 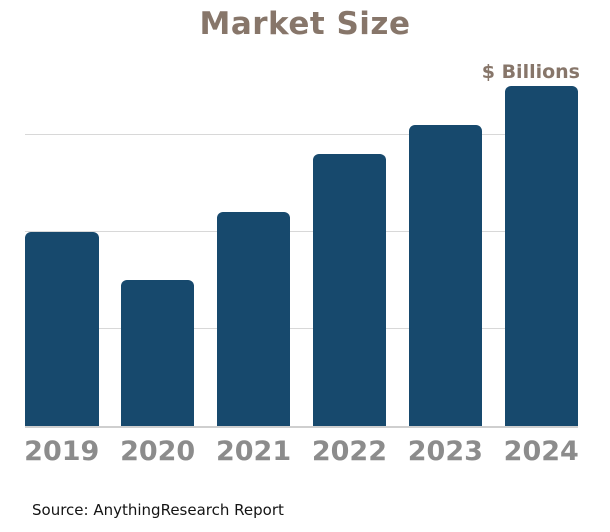 I want to click on bar-2024, so click(x=541, y=256).